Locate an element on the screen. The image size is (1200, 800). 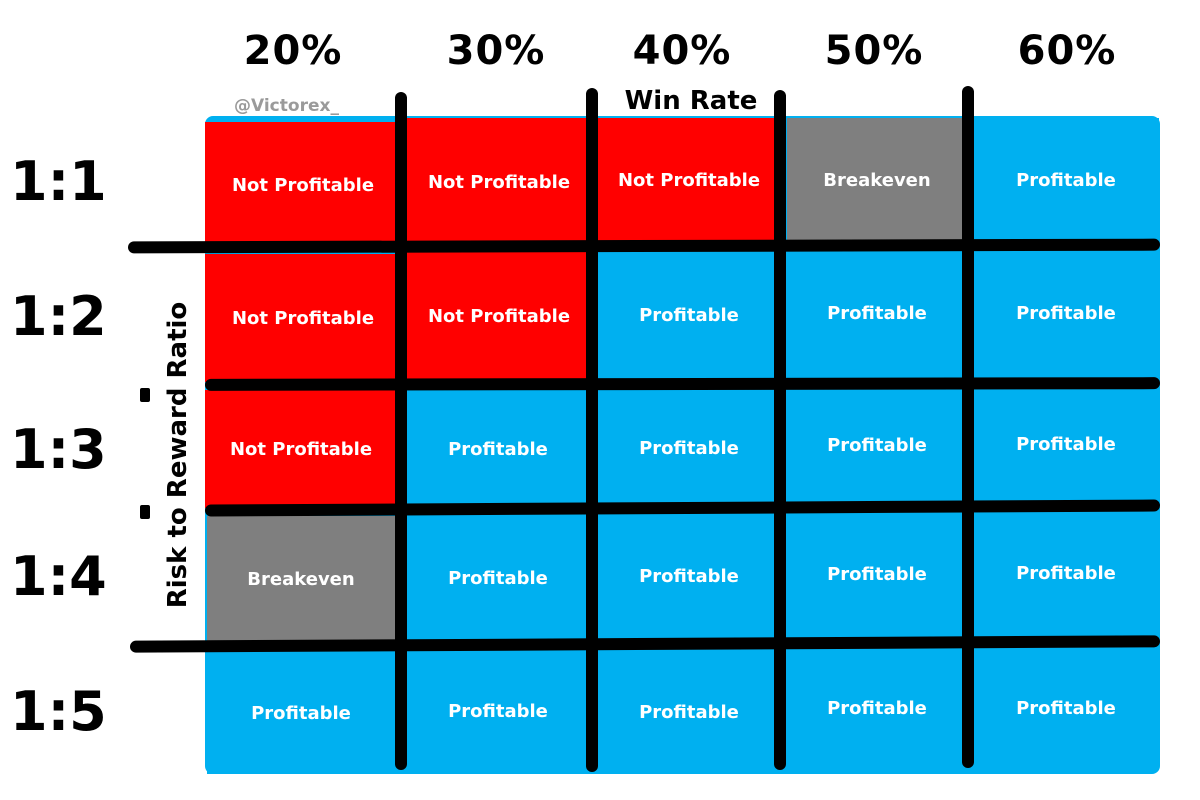
ratio-header-1-1: 1:1 is located at coordinates (58, 181).